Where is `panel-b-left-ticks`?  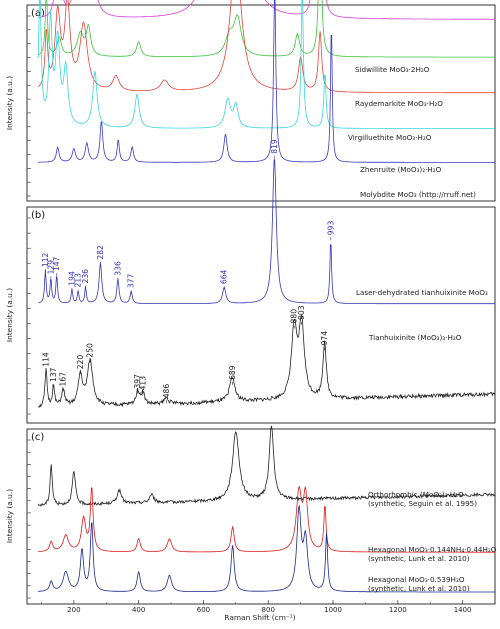 panel-b-left-ticks is located at coordinates (29, 316).